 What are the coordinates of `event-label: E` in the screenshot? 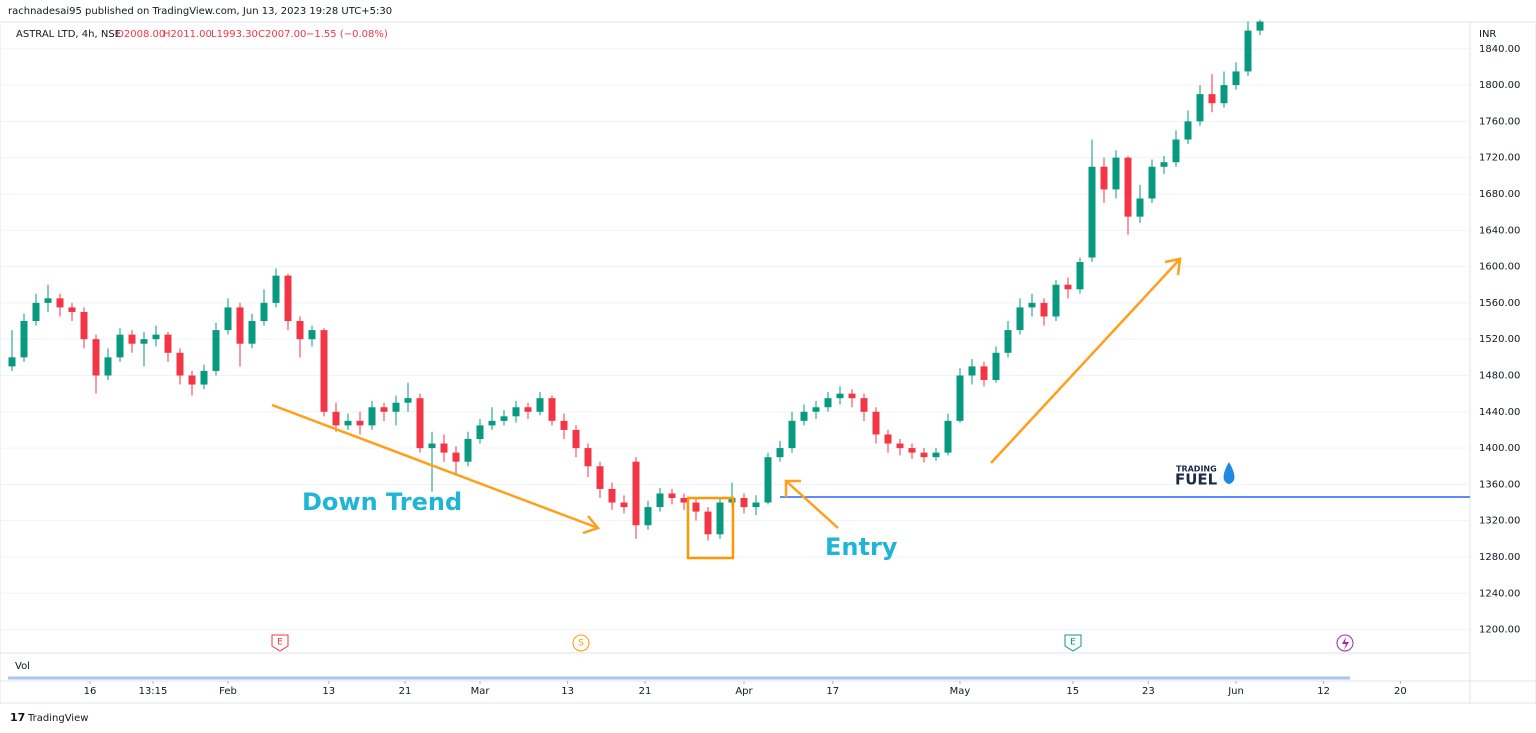 It's located at (1073, 643).